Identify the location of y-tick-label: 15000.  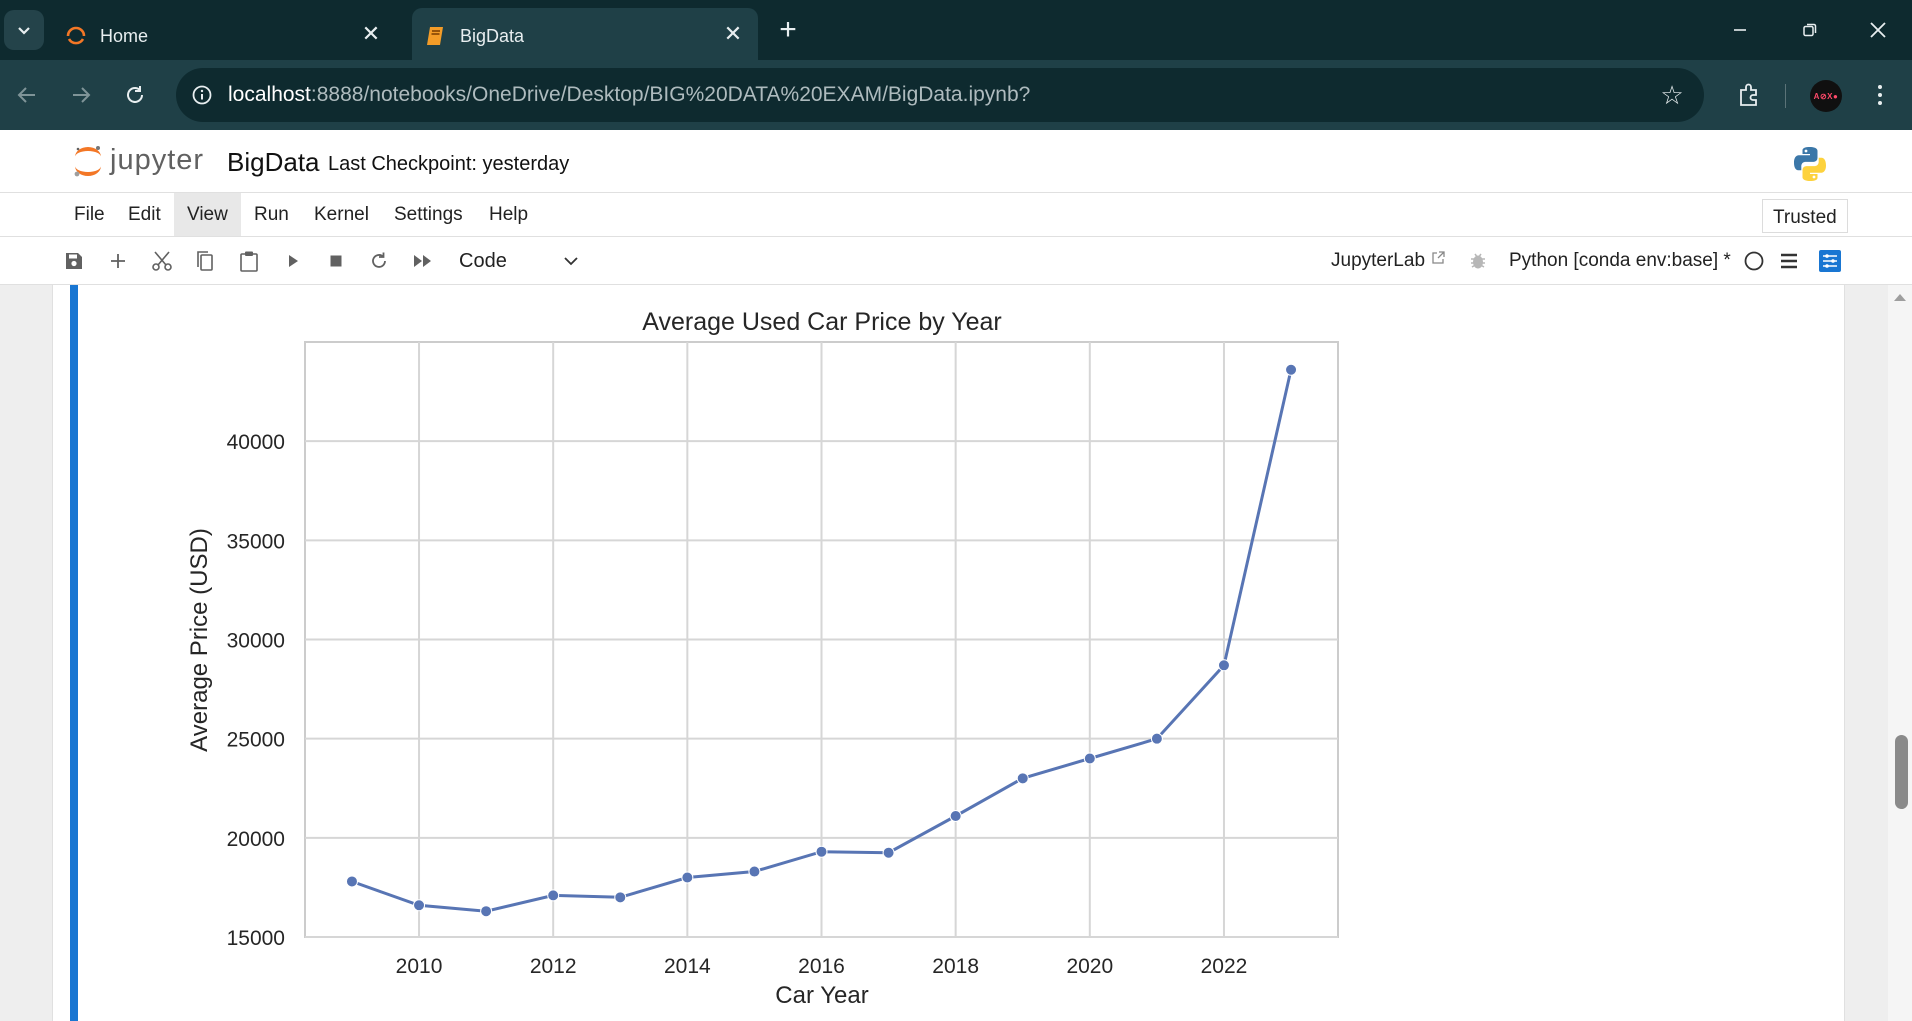
(256, 938).